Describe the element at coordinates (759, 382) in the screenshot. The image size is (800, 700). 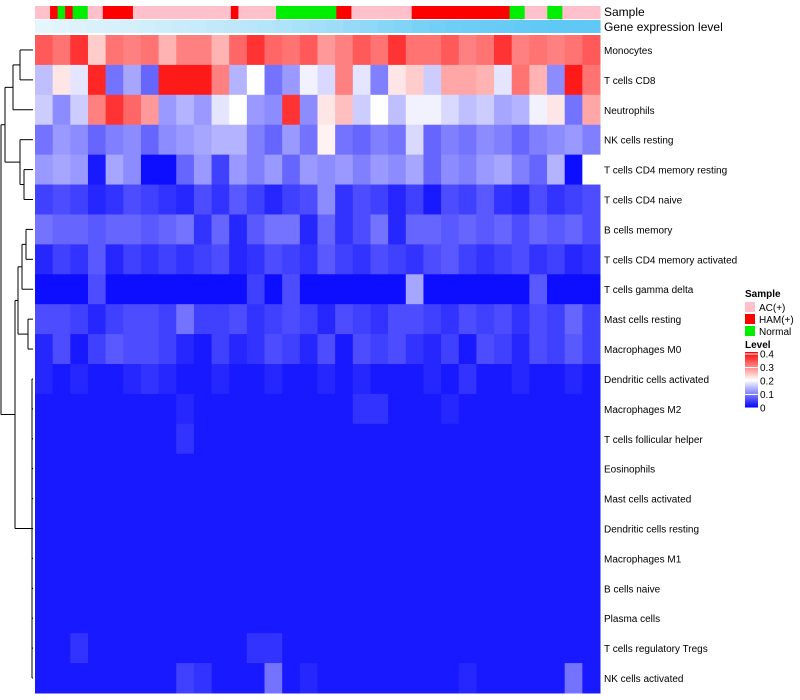
I see `legend-level-ticks: 0.4 0.3 0.2 0.1 0` at that location.